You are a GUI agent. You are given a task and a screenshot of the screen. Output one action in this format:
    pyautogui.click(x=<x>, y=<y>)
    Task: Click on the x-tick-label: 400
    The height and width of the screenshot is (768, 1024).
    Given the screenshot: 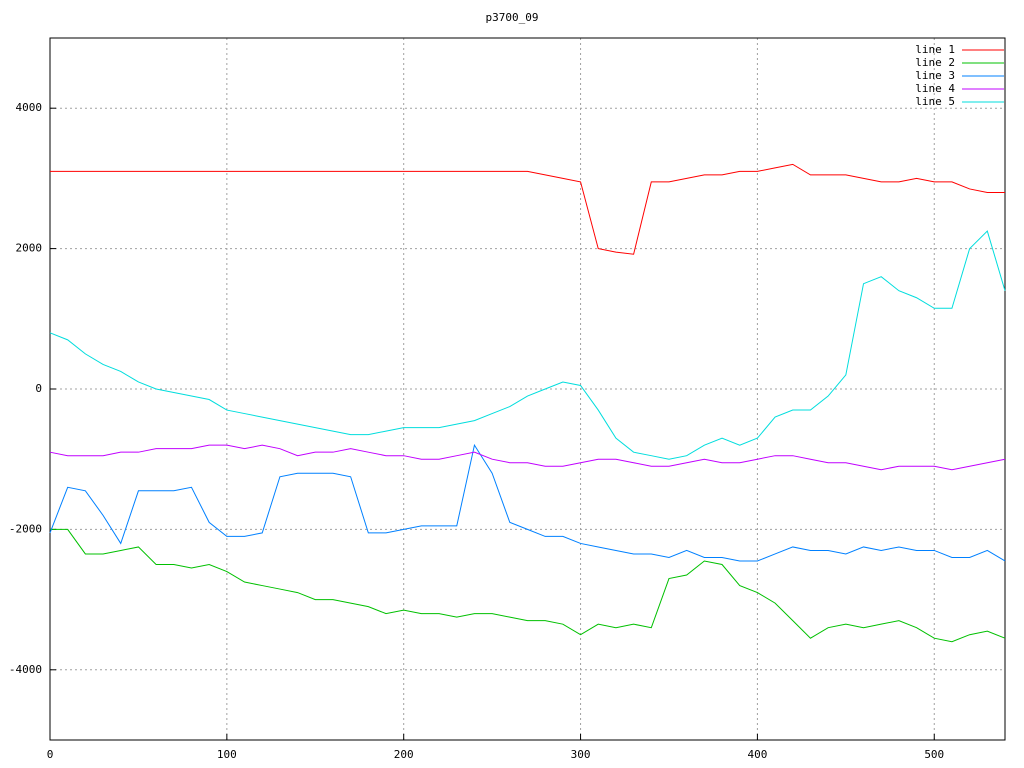 What is the action you would take?
    pyautogui.click(x=757, y=754)
    